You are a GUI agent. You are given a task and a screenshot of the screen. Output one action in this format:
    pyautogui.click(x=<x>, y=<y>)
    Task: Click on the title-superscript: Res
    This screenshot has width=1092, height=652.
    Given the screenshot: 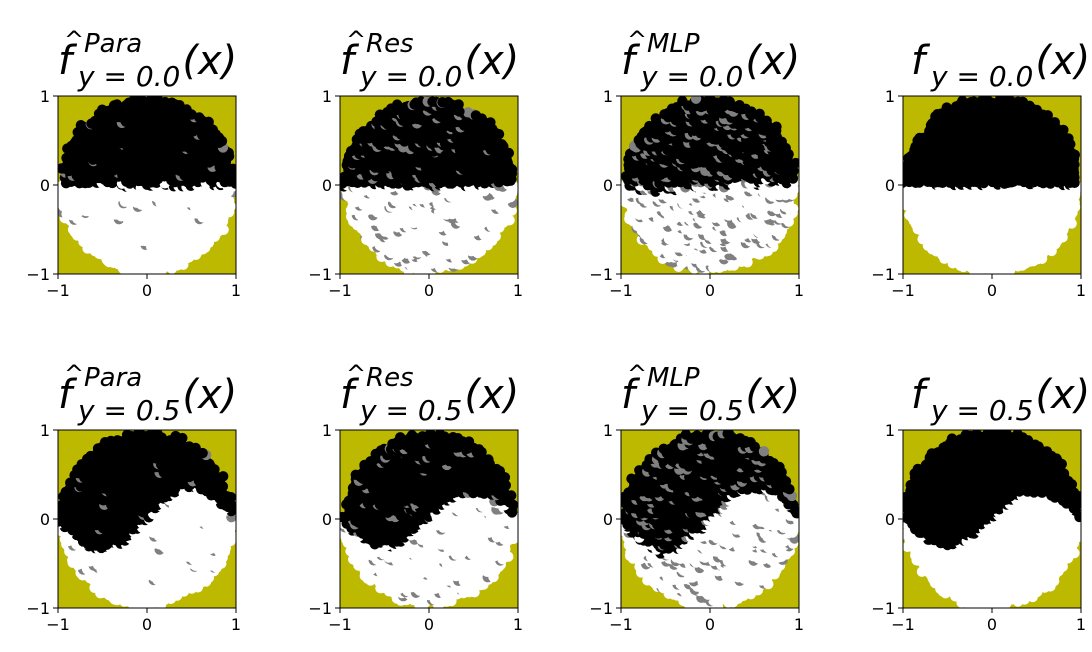 What is the action you would take?
    pyautogui.click(x=390, y=44)
    